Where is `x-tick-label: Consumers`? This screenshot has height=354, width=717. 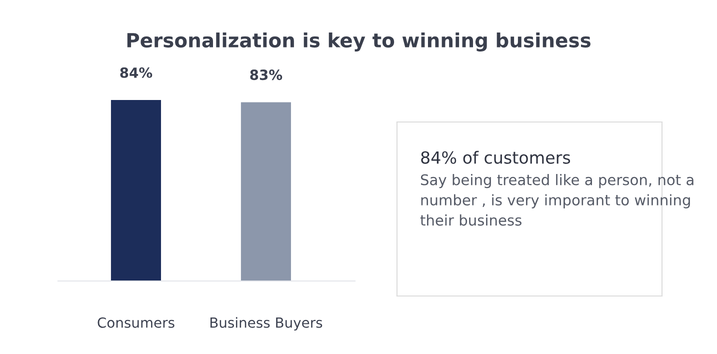 x-tick-label: Consumers is located at coordinates (136, 322).